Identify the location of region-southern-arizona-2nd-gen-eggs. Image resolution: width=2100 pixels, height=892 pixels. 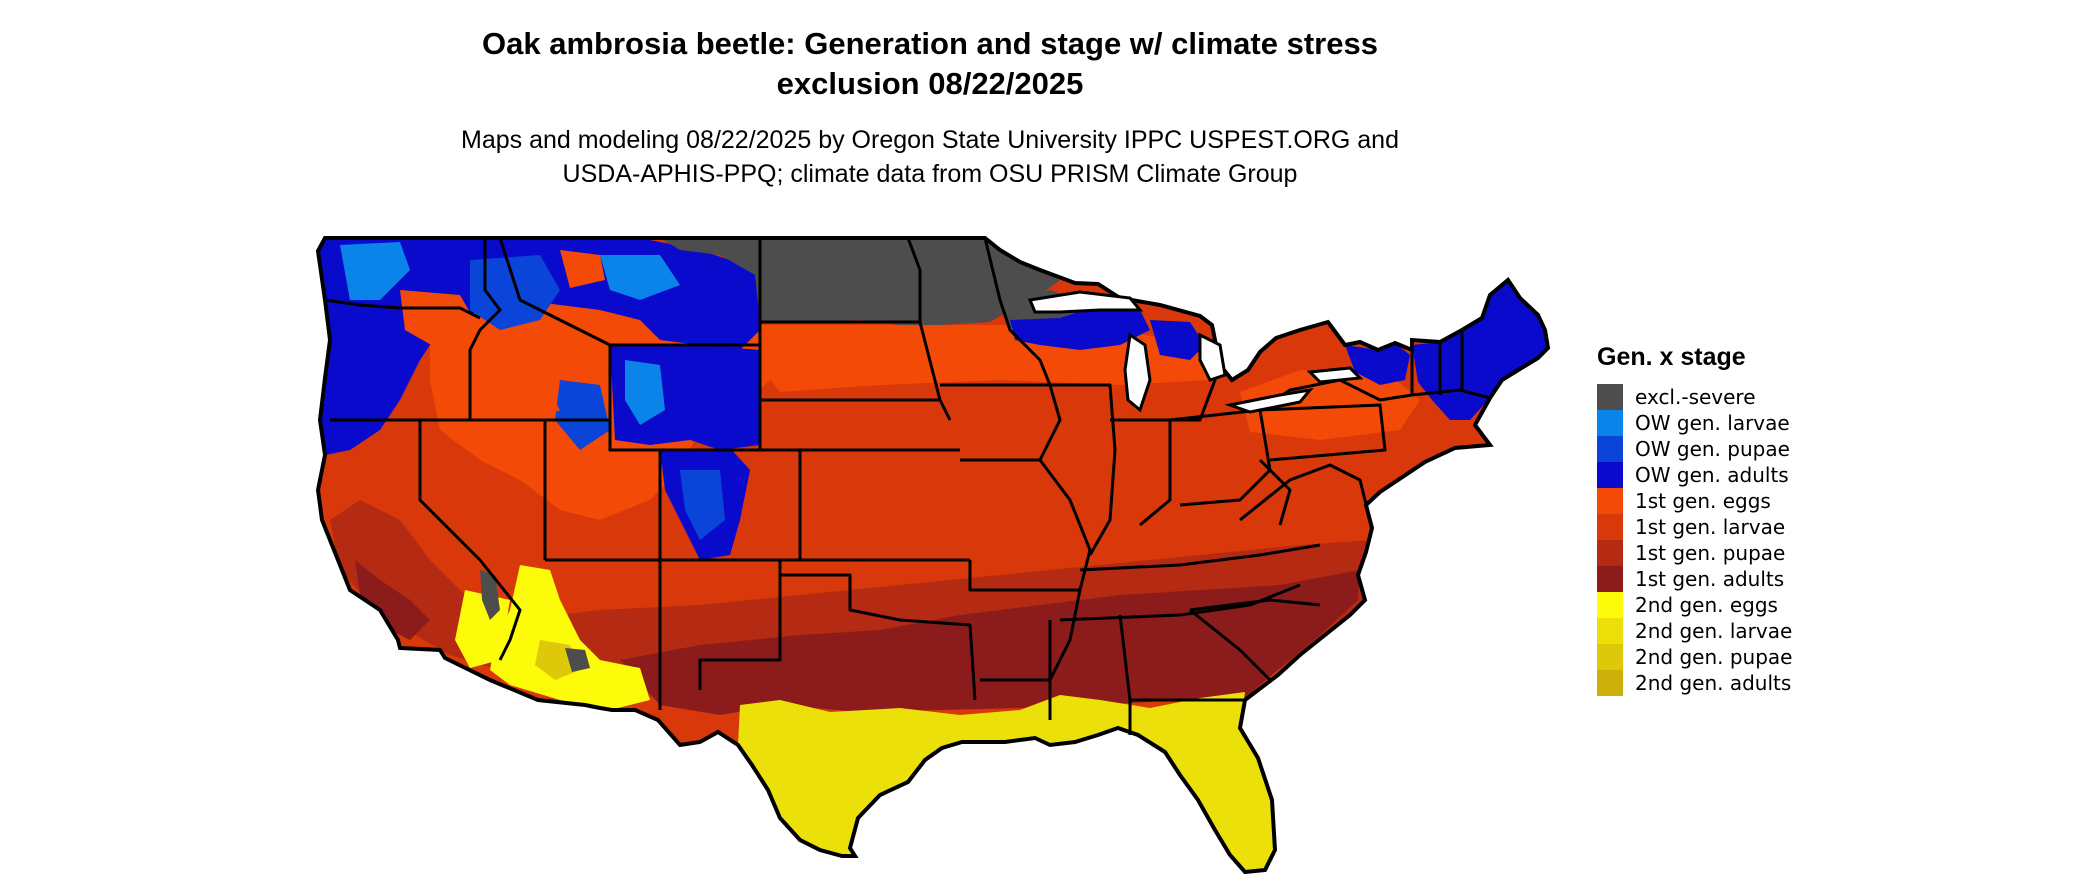
(570, 637).